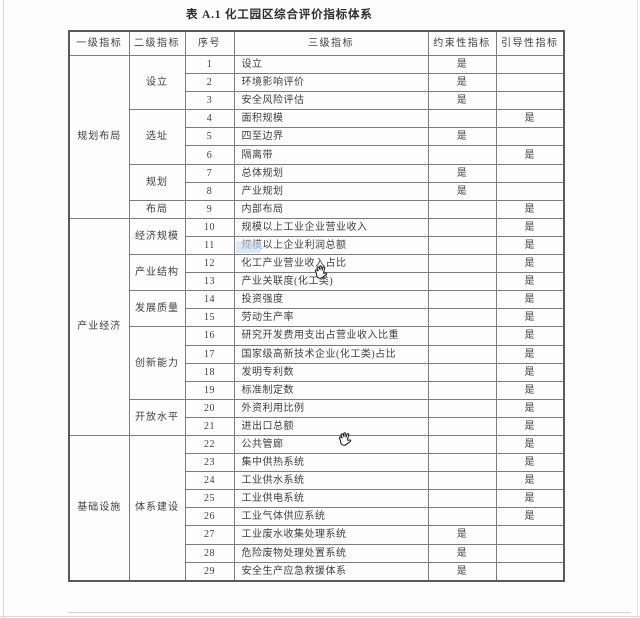 This screenshot has width=640, height=618. Describe the element at coordinates (209, 517) in the screenshot. I see `serial-number-cell: 26` at that location.